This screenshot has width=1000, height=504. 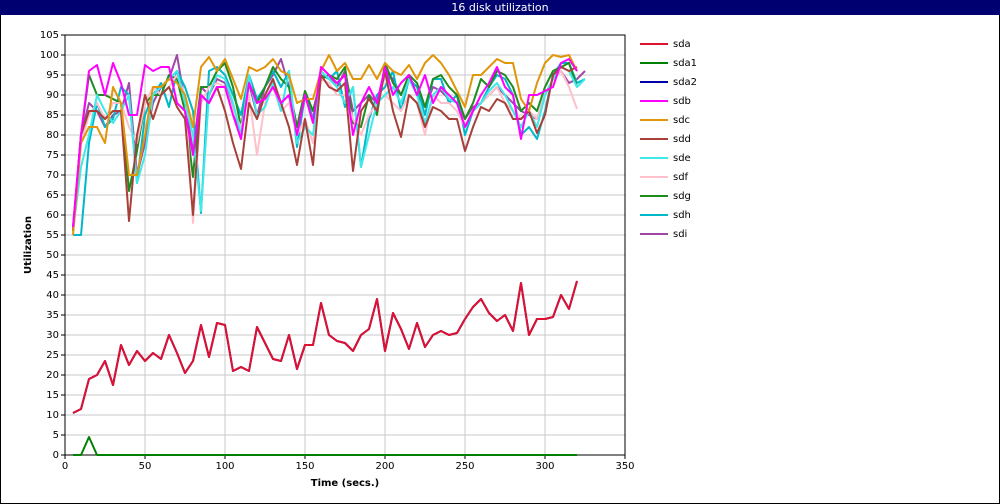 What do you see at coordinates (52, 375) in the screenshot?
I see `y-tick-label: 20` at bounding box center [52, 375].